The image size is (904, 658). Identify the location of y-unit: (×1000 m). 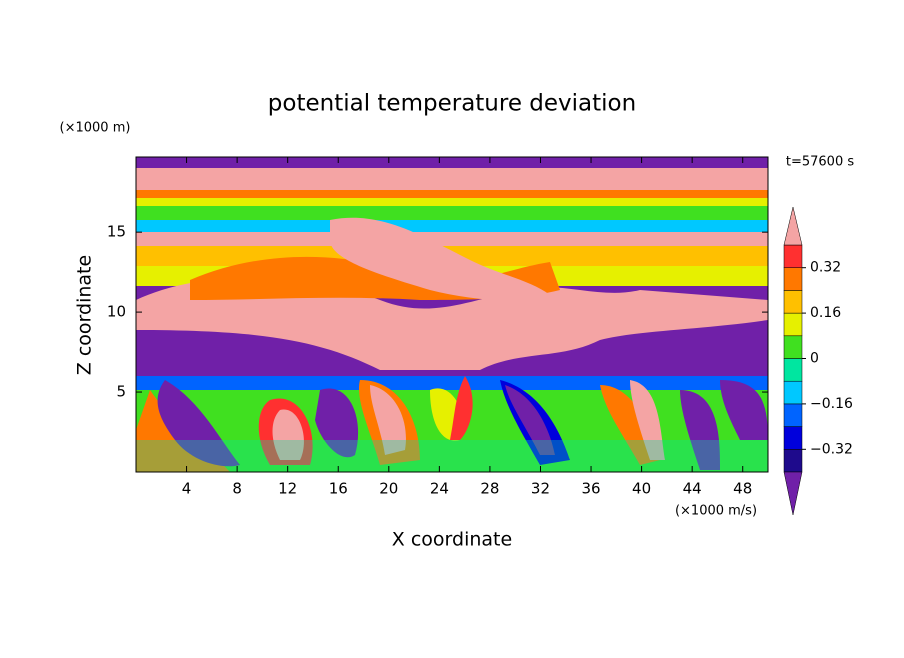
(95, 128).